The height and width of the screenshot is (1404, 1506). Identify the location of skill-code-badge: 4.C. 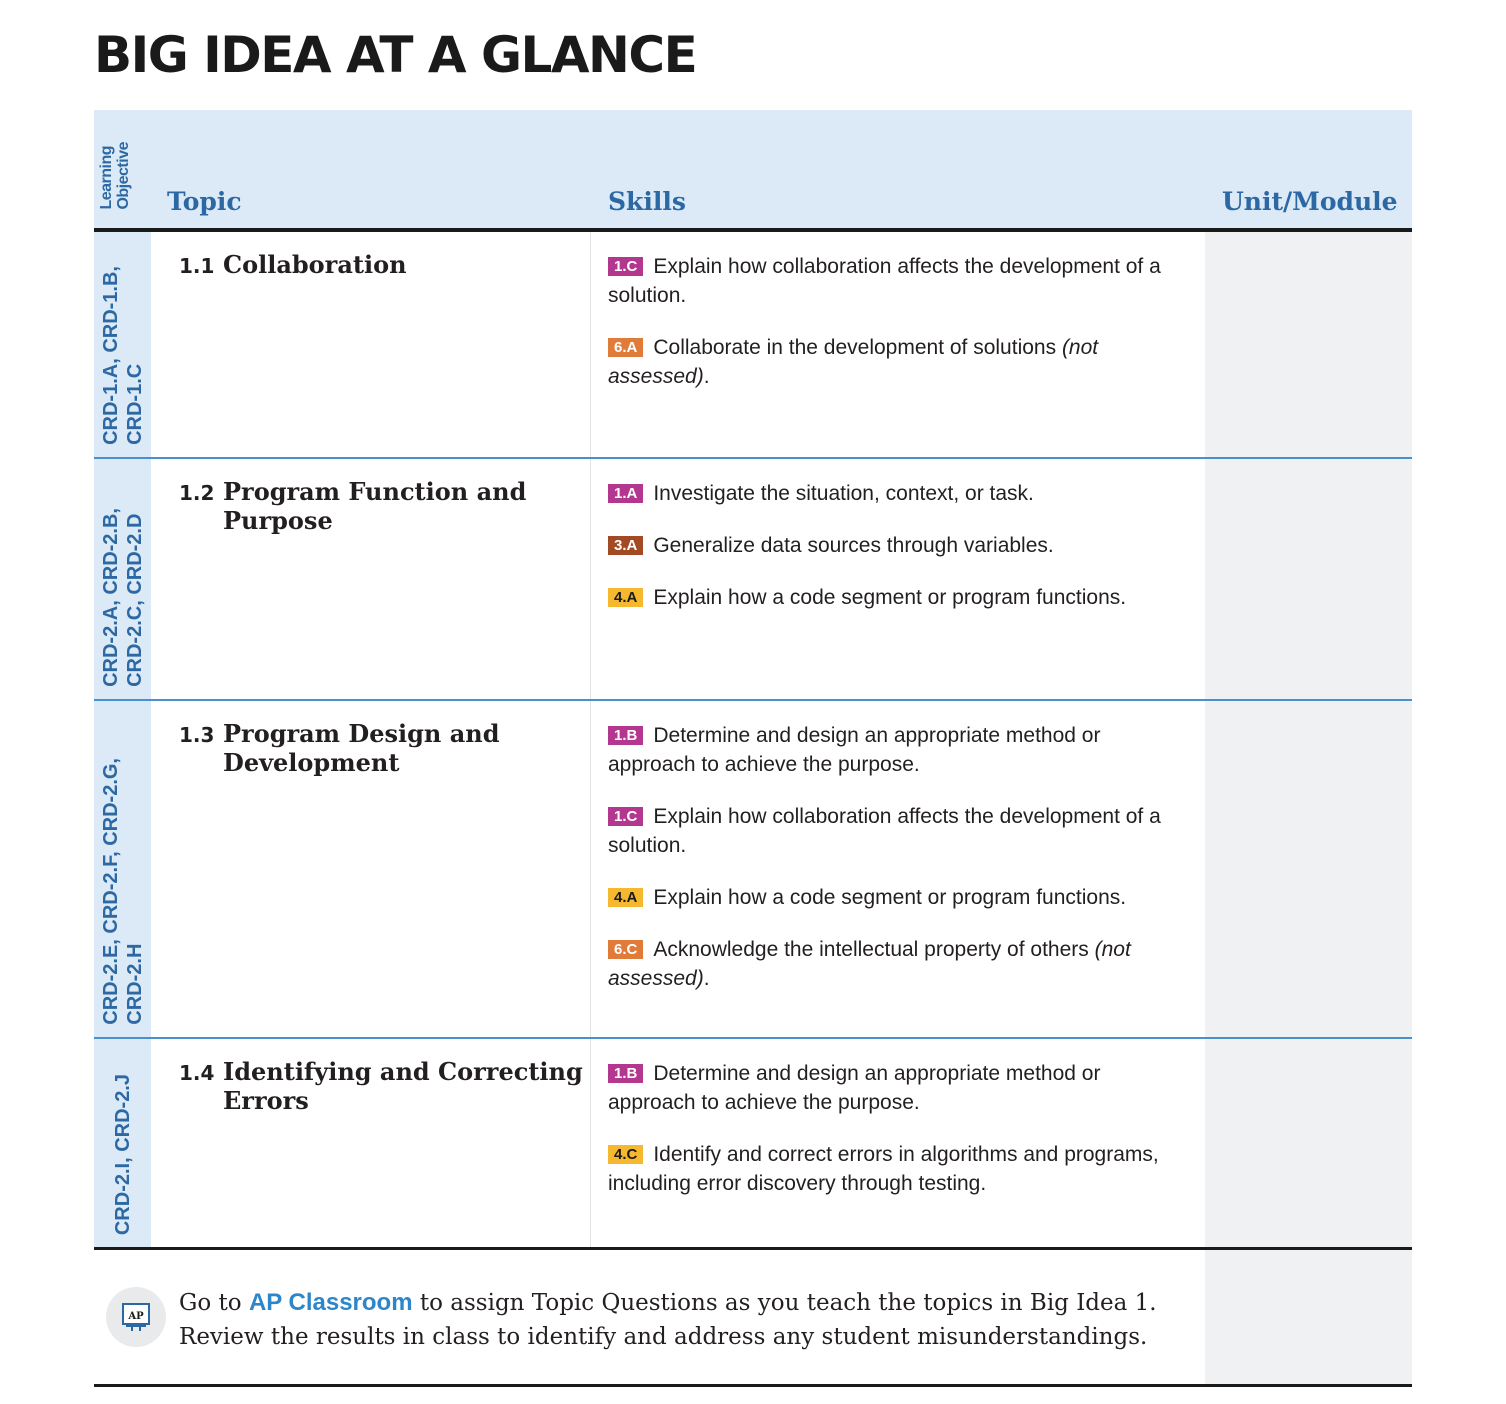
(626, 1154).